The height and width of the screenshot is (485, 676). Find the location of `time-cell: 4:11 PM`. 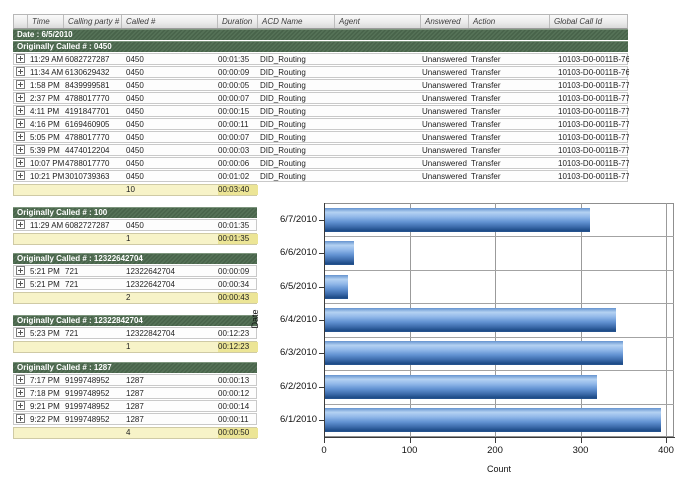

time-cell: 4:11 PM is located at coordinates (45, 111).